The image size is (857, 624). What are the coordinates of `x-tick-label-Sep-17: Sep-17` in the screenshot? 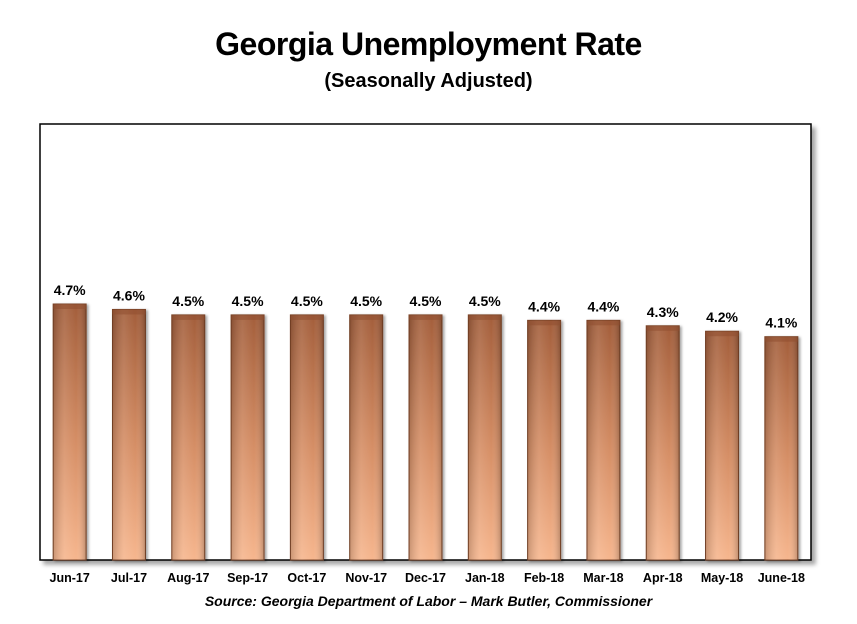 It's located at (247, 578).